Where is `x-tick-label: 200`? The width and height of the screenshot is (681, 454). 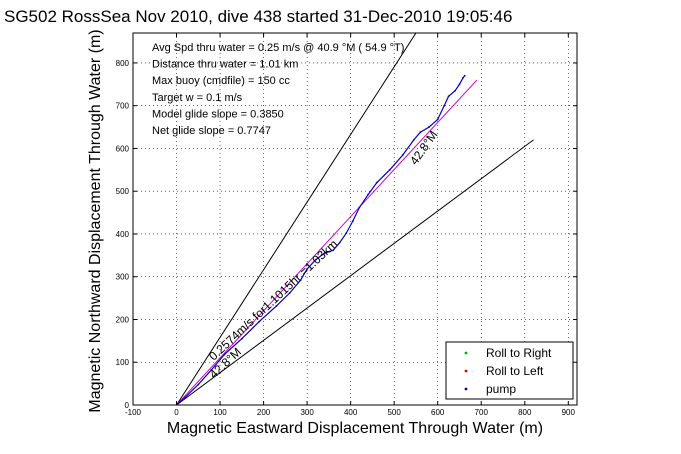 x-tick-label: 200 is located at coordinates (264, 412).